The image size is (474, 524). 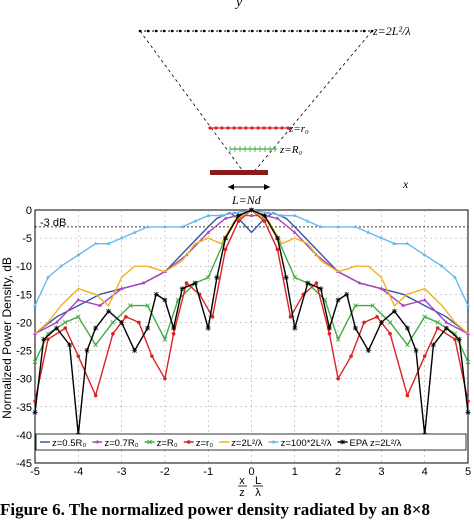 I want to click on r0-points, so click(x=249, y=128).